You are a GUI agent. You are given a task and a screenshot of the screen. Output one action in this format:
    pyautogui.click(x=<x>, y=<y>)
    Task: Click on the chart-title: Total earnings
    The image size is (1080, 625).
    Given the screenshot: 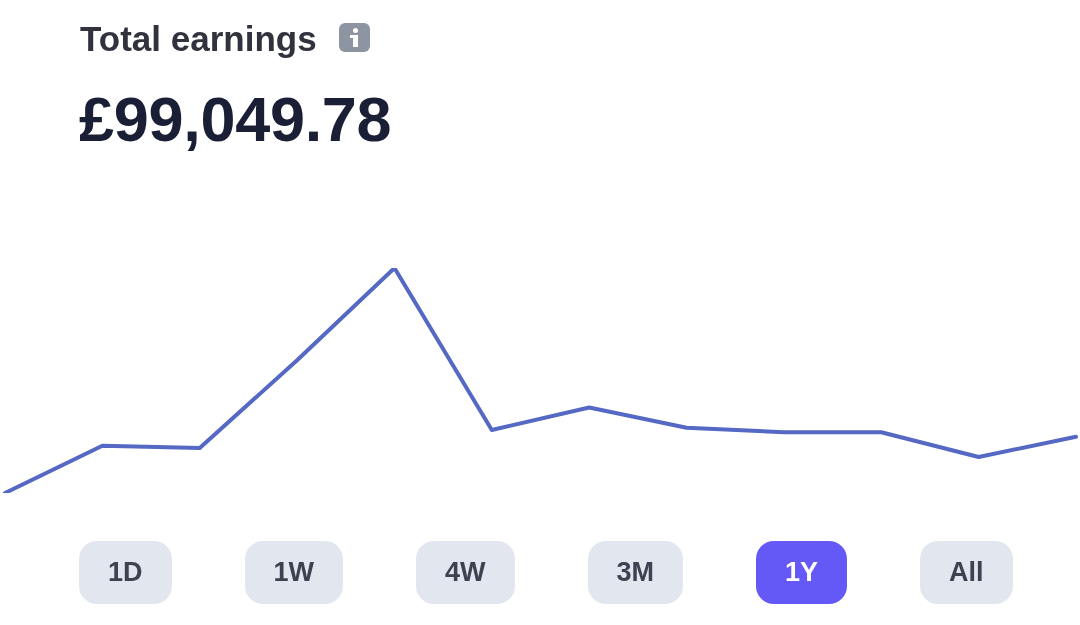 What is the action you would take?
    pyautogui.click(x=198, y=39)
    